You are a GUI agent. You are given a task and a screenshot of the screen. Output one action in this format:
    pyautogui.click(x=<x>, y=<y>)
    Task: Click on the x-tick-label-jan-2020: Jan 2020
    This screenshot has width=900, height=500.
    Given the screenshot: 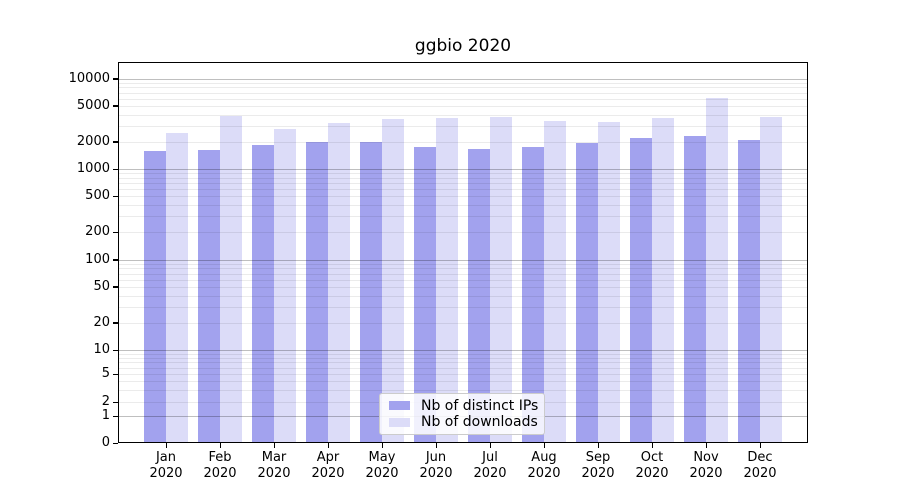 What is the action you would take?
    pyautogui.click(x=166, y=465)
    